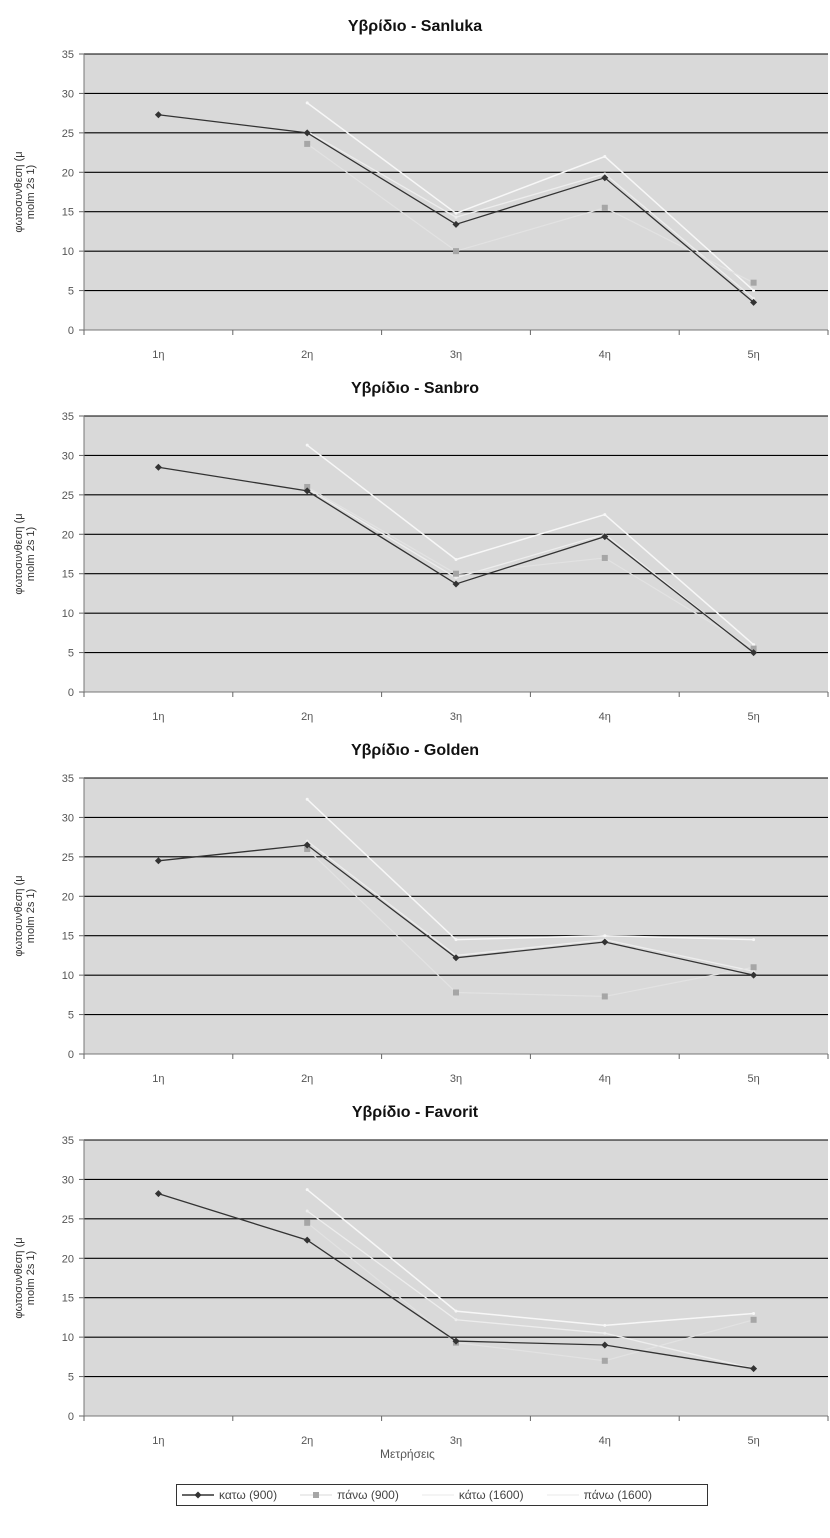  I want to click on legend-label-pano-1600: πάνω (1600), so click(618, 1495).